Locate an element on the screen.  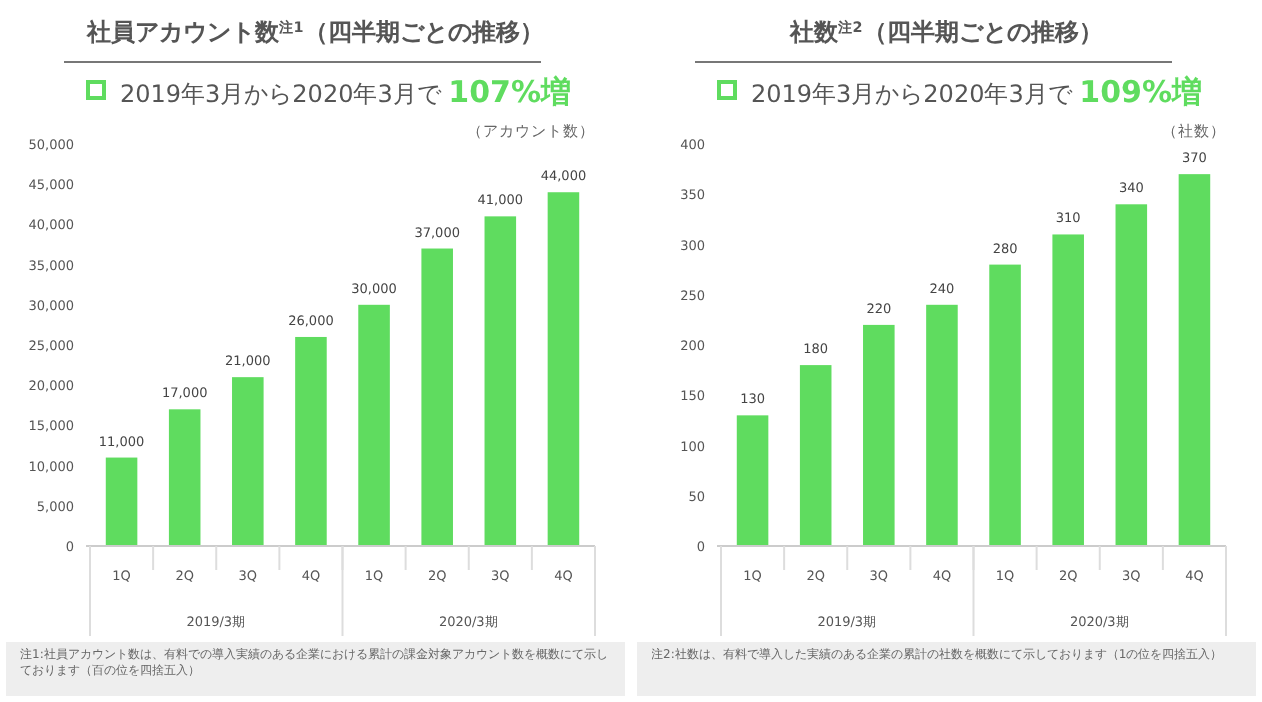
chart-subtitle: 2019年3月から2020年3月で 109%増 is located at coordinates (977, 92).